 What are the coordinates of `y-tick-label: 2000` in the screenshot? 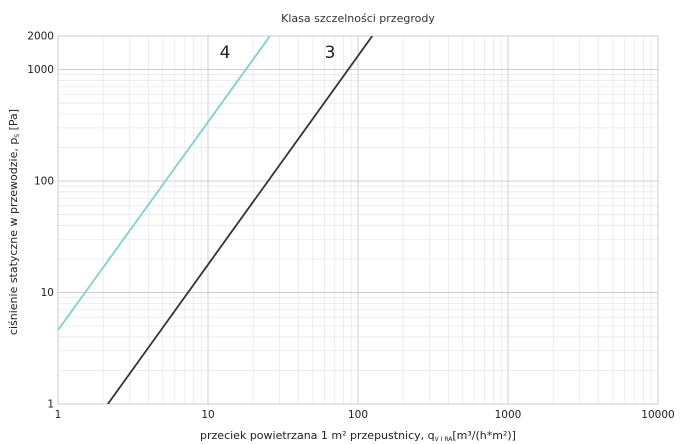 It's located at (40, 37).